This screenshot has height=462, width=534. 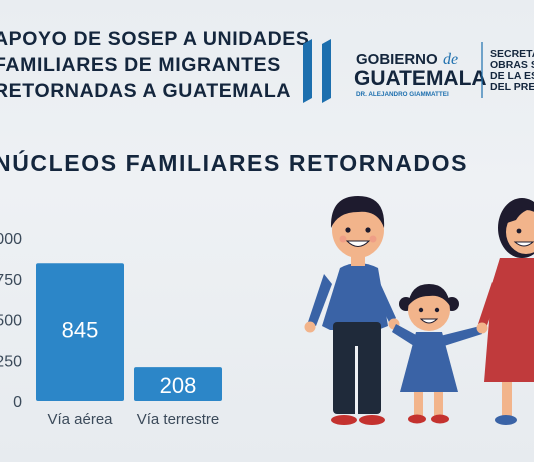 I want to click on y-tick-label: 1,000, so click(x=11, y=239).